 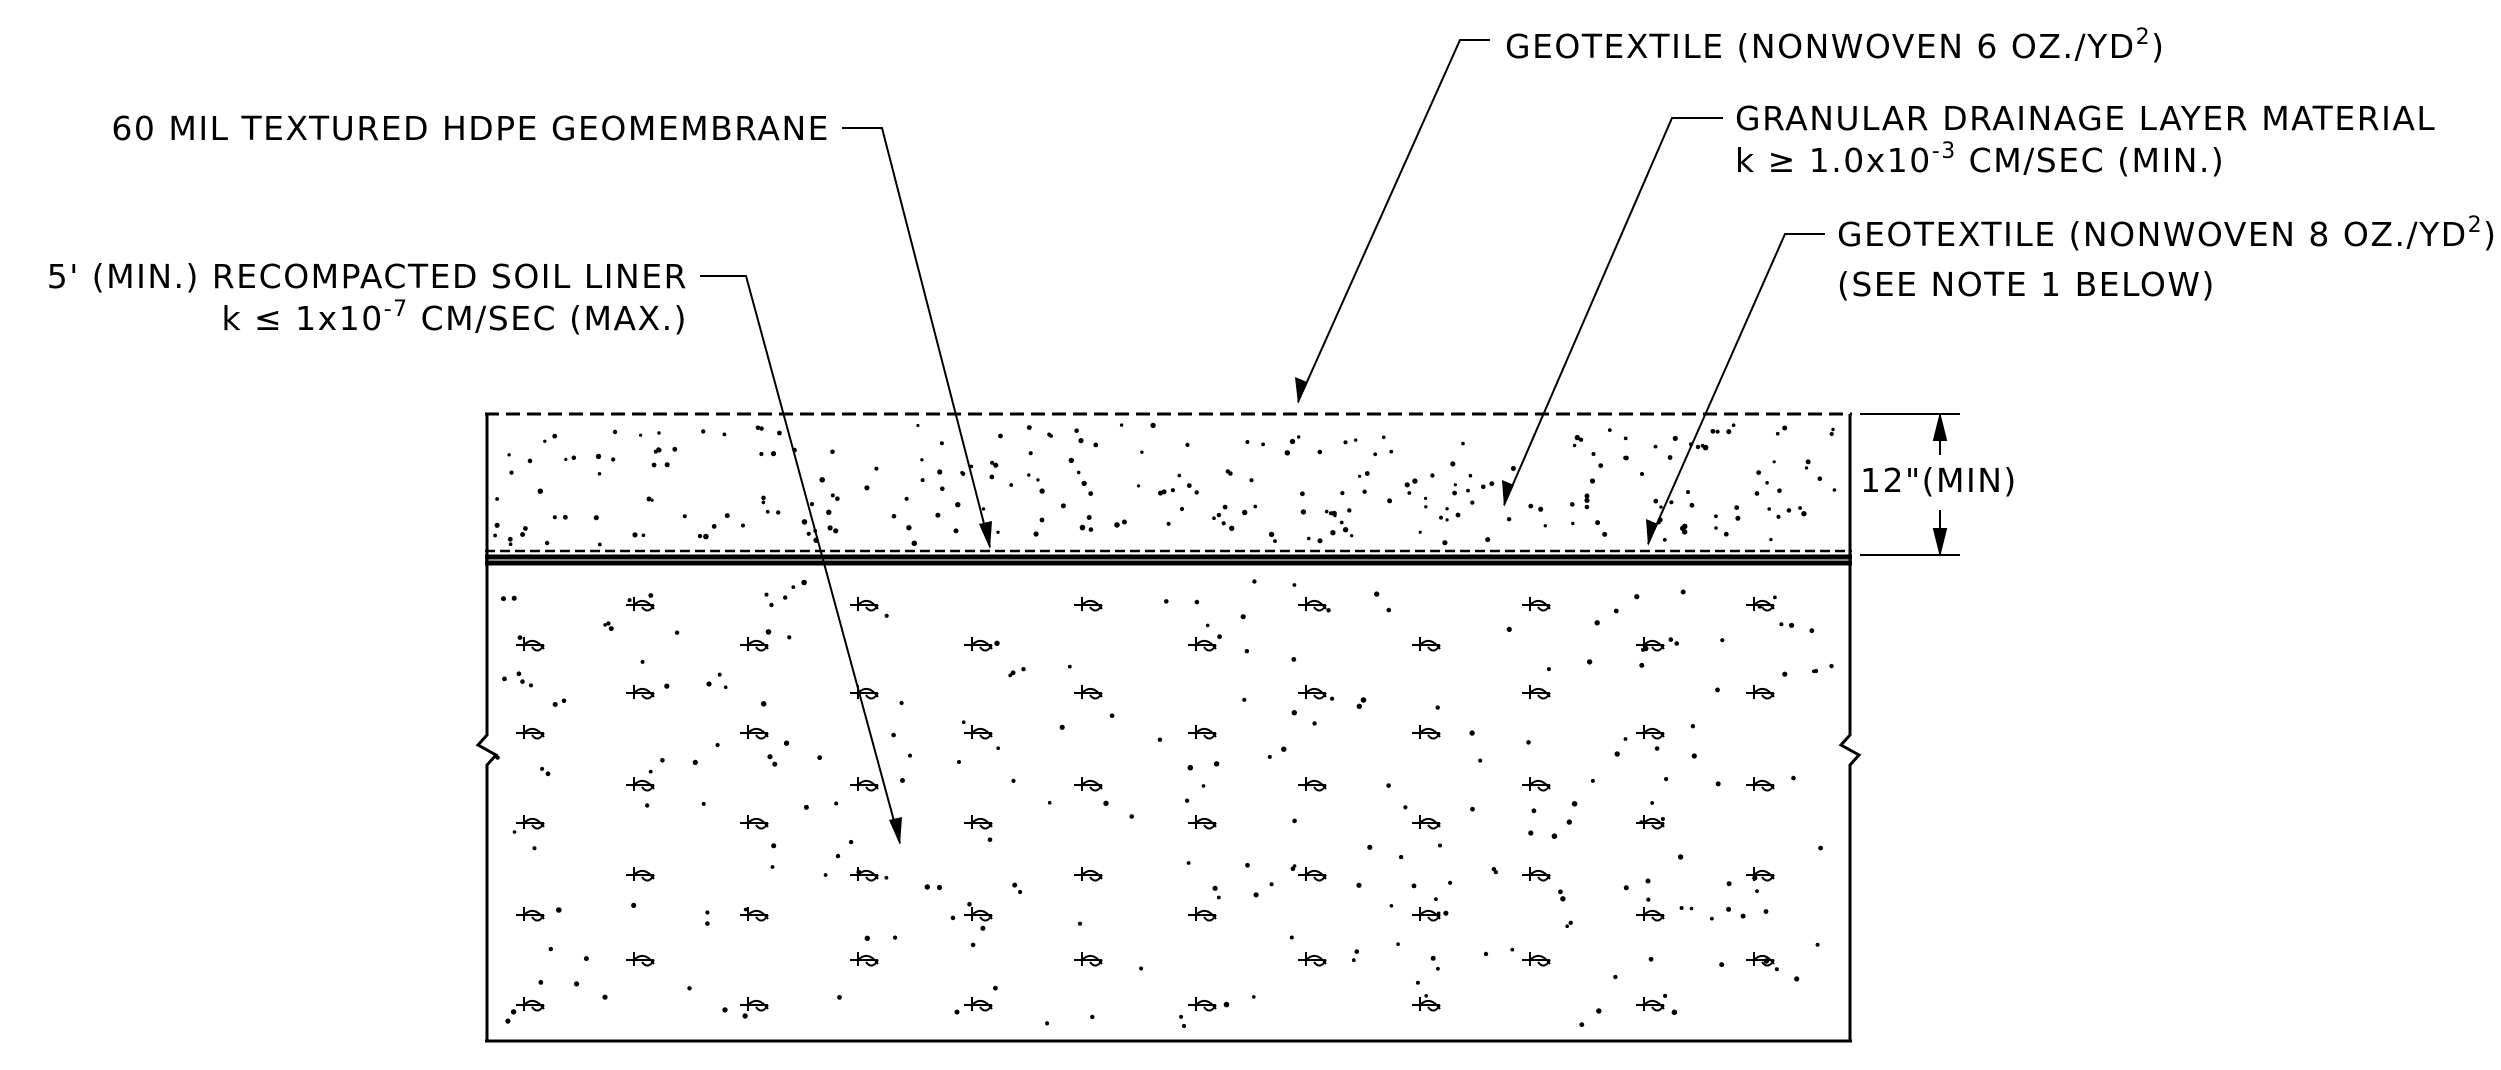 I want to click on label-soil-liner-line2: k ≤ 1x10-7 CM/SEC (MAX.), so click(x=454, y=317).